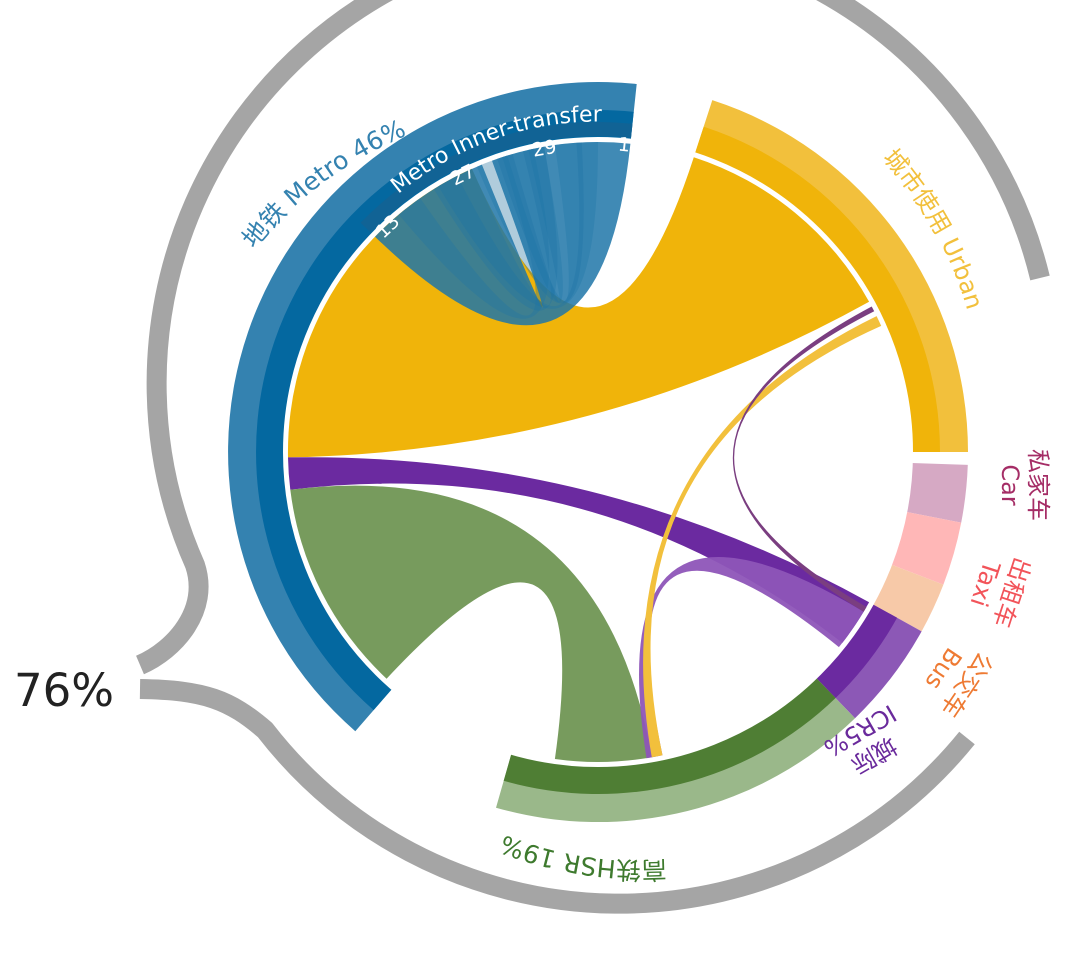 Image resolution: width=1080 pixels, height=965 pixels. What do you see at coordinates (857, 651) in the screenshot?
I see `icr-arc-inner` at bounding box center [857, 651].